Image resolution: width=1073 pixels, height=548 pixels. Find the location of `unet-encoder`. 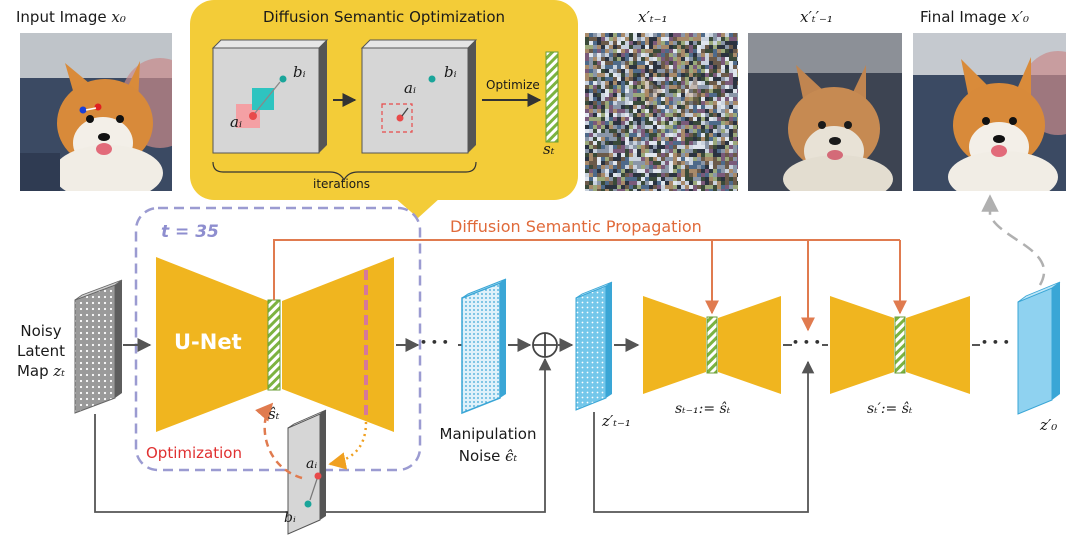

unet-encoder is located at coordinates (212, 344).